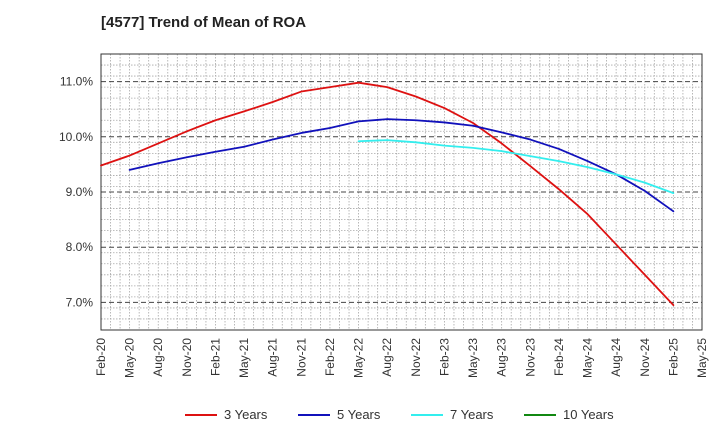 The height and width of the screenshot is (440, 720). Describe the element at coordinates (80, 247) in the screenshot. I see `y-tick-label: 8.0%` at that location.